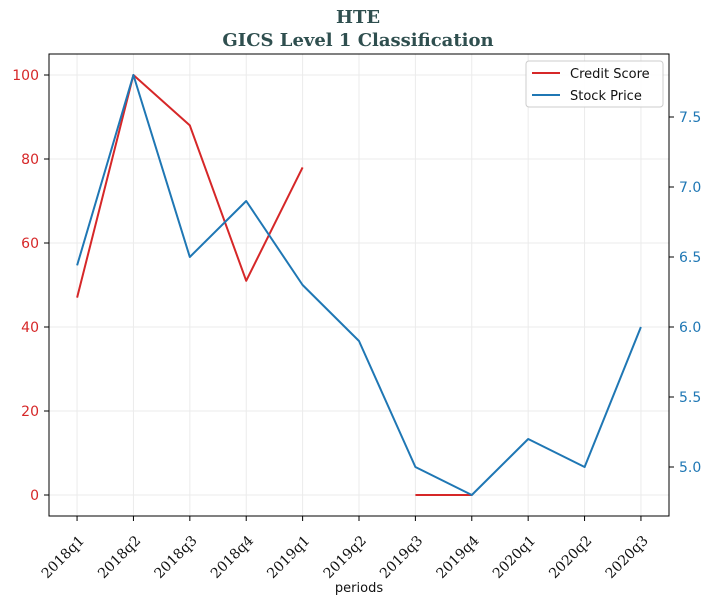  What do you see at coordinates (232, 557) in the screenshot?
I see `x-tick-label: 2018q4` at bounding box center [232, 557].